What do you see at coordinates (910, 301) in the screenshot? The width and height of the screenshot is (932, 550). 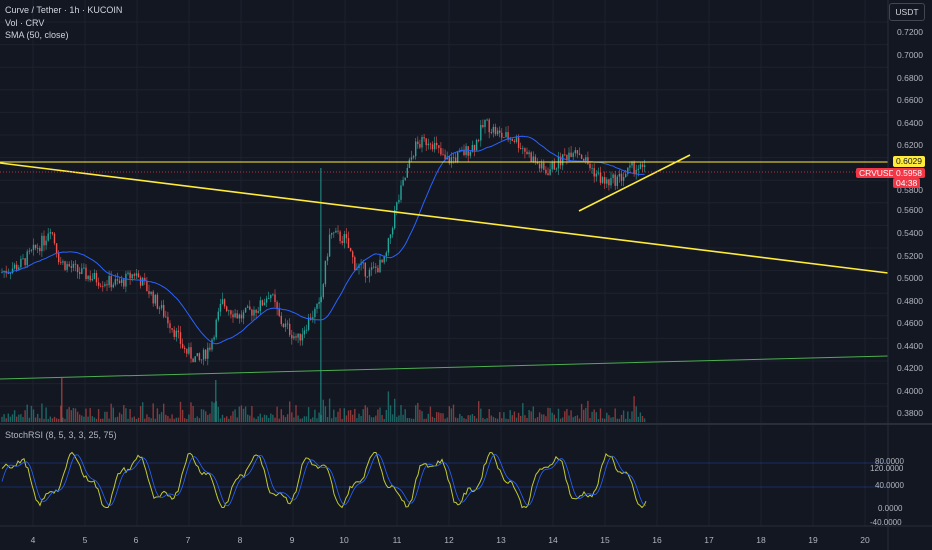 I see `price-tick: 0.4800` at bounding box center [910, 301].